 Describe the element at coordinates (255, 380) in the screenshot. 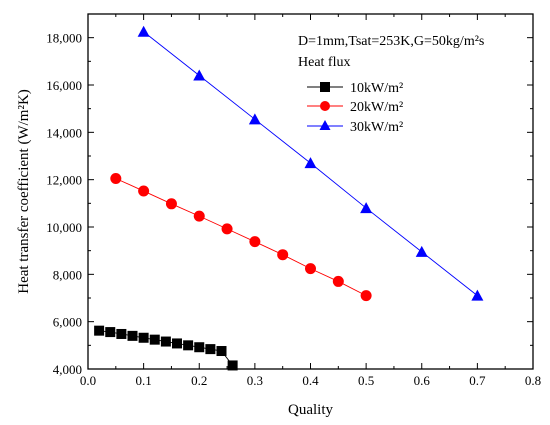

I see `x-tick-label: 0.3` at that location.